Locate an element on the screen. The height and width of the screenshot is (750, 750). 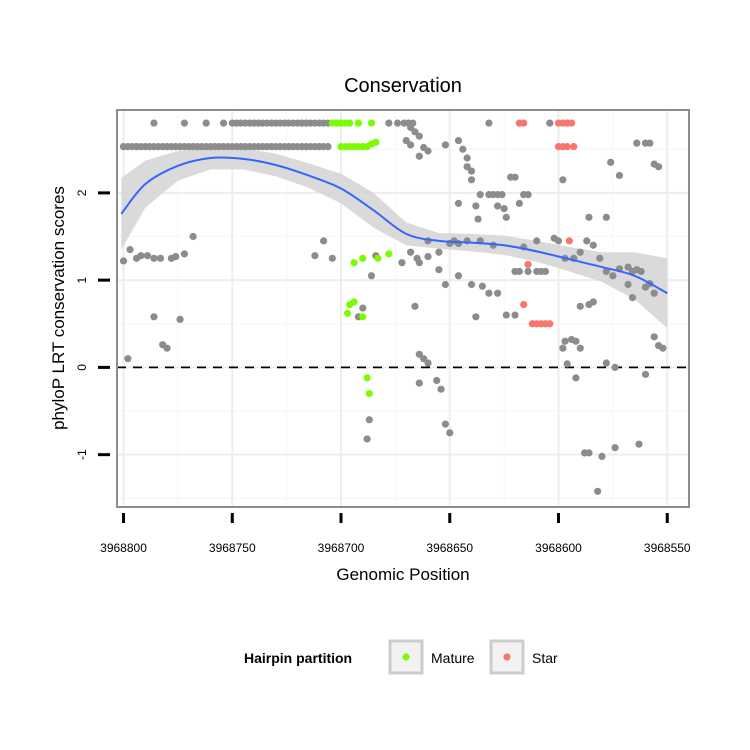
legend-title: Hairpin partition is located at coordinates (298, 658).